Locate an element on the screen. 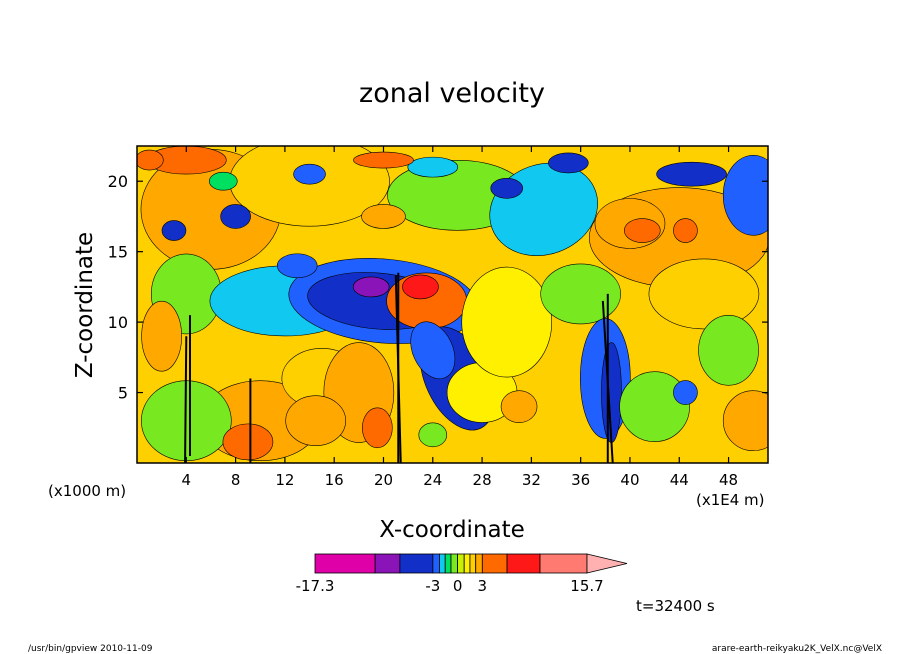 Image resolution: width=904 pixels, height=654 pixels. x-tick-label: 4 is located at coordinates (187, 480).